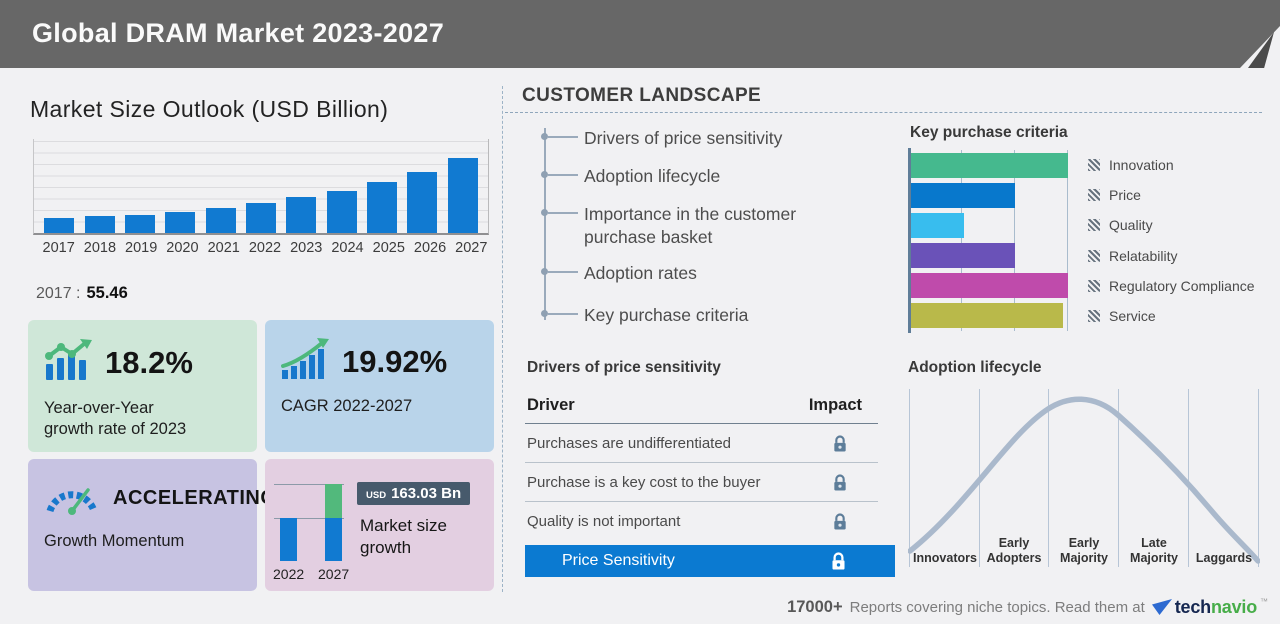 The height and width of the screenshot is (624, 1280). I want to click on year-label-2020: 2020, so click(182, 248).